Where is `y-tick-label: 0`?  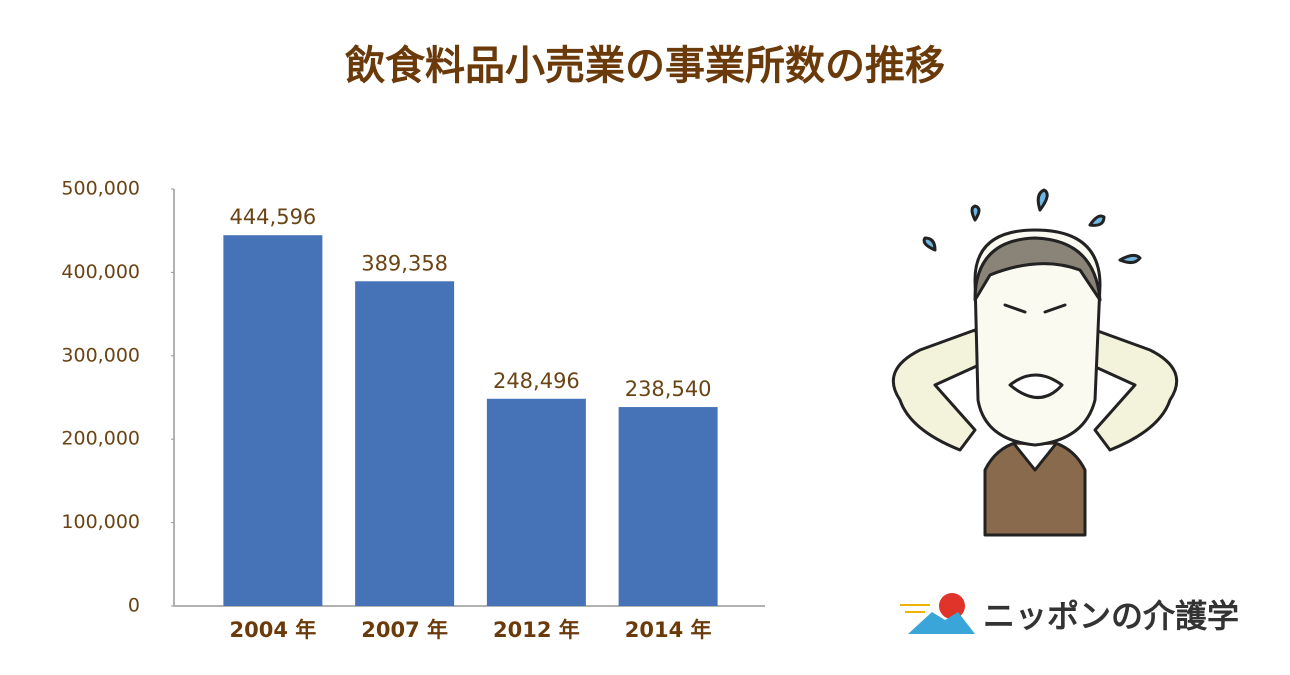 y-tick-label: 0 is located at coordinates (134, 606).